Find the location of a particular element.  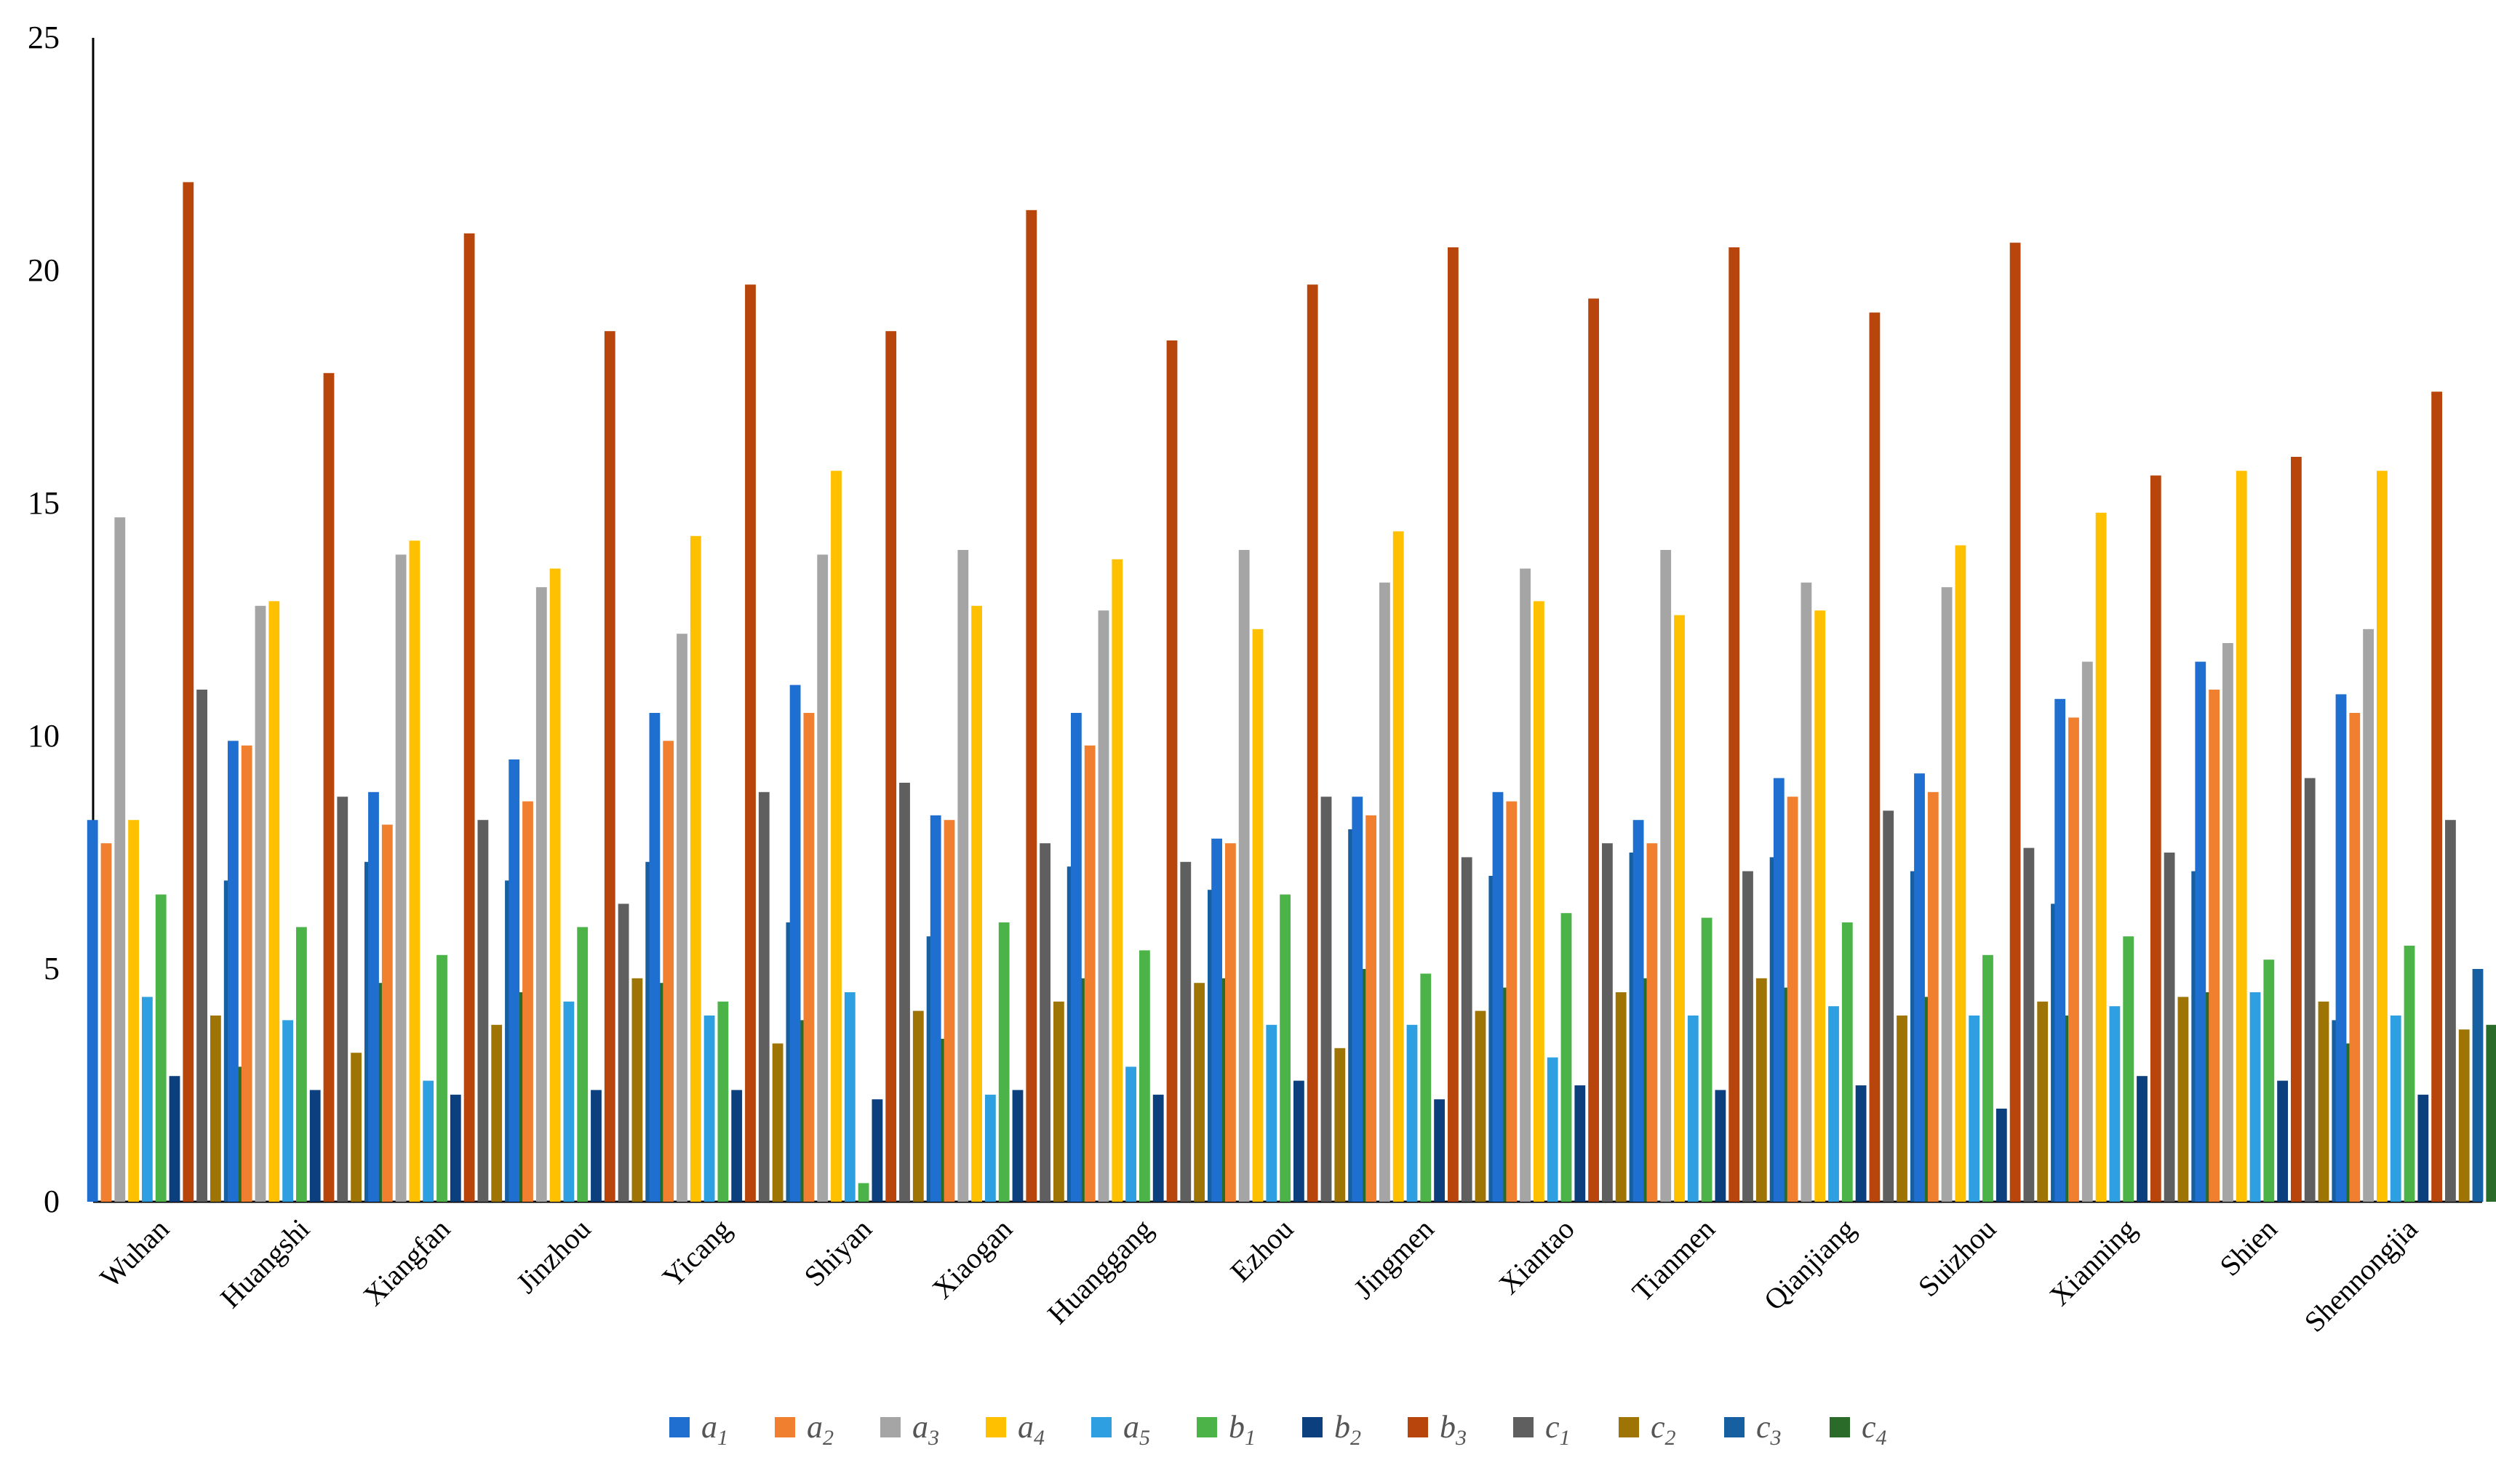

legend-label: a5 is located at coordinates (1137, 1429).